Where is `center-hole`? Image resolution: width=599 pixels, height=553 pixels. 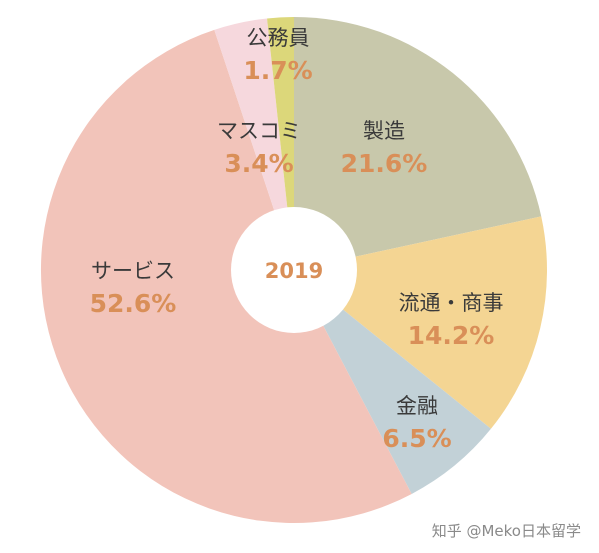
center-hole is located at coordinates (294, 270).